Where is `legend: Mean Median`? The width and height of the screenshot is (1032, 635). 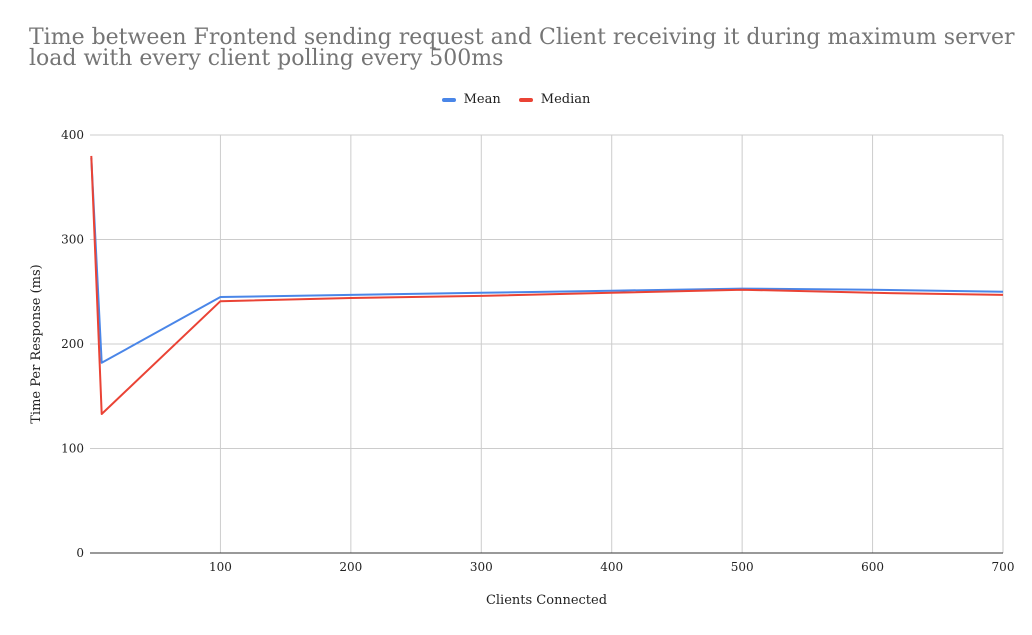 legend: Mean Median is located at coordinates (516, 99).